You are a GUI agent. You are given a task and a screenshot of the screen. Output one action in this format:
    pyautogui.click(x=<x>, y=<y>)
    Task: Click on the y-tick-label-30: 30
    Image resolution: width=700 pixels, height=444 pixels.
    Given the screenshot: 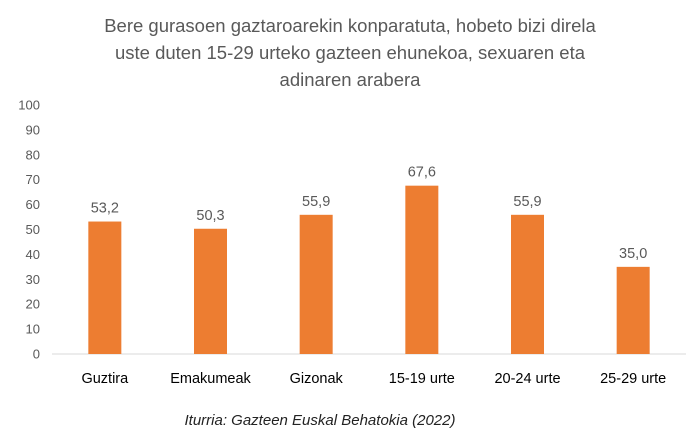 What is the action you would take?
    pyautogui.click(x=33, y=279)
    